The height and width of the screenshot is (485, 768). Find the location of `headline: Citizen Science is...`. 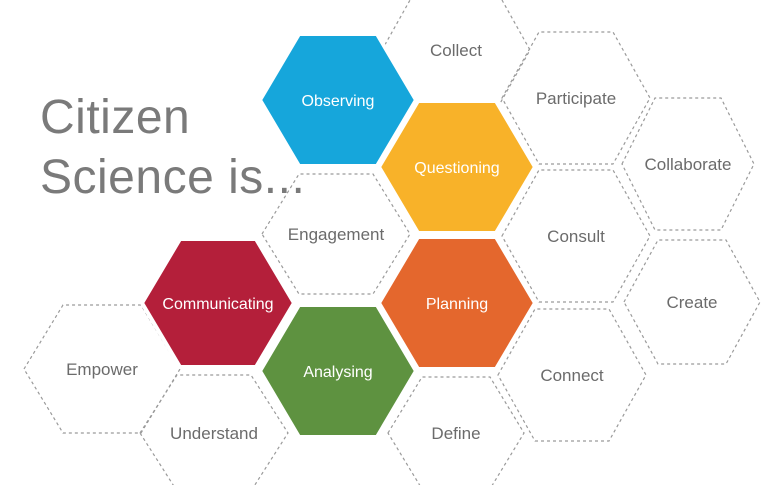

headline: Citizen Science is... is located at coordinates (172, 148).